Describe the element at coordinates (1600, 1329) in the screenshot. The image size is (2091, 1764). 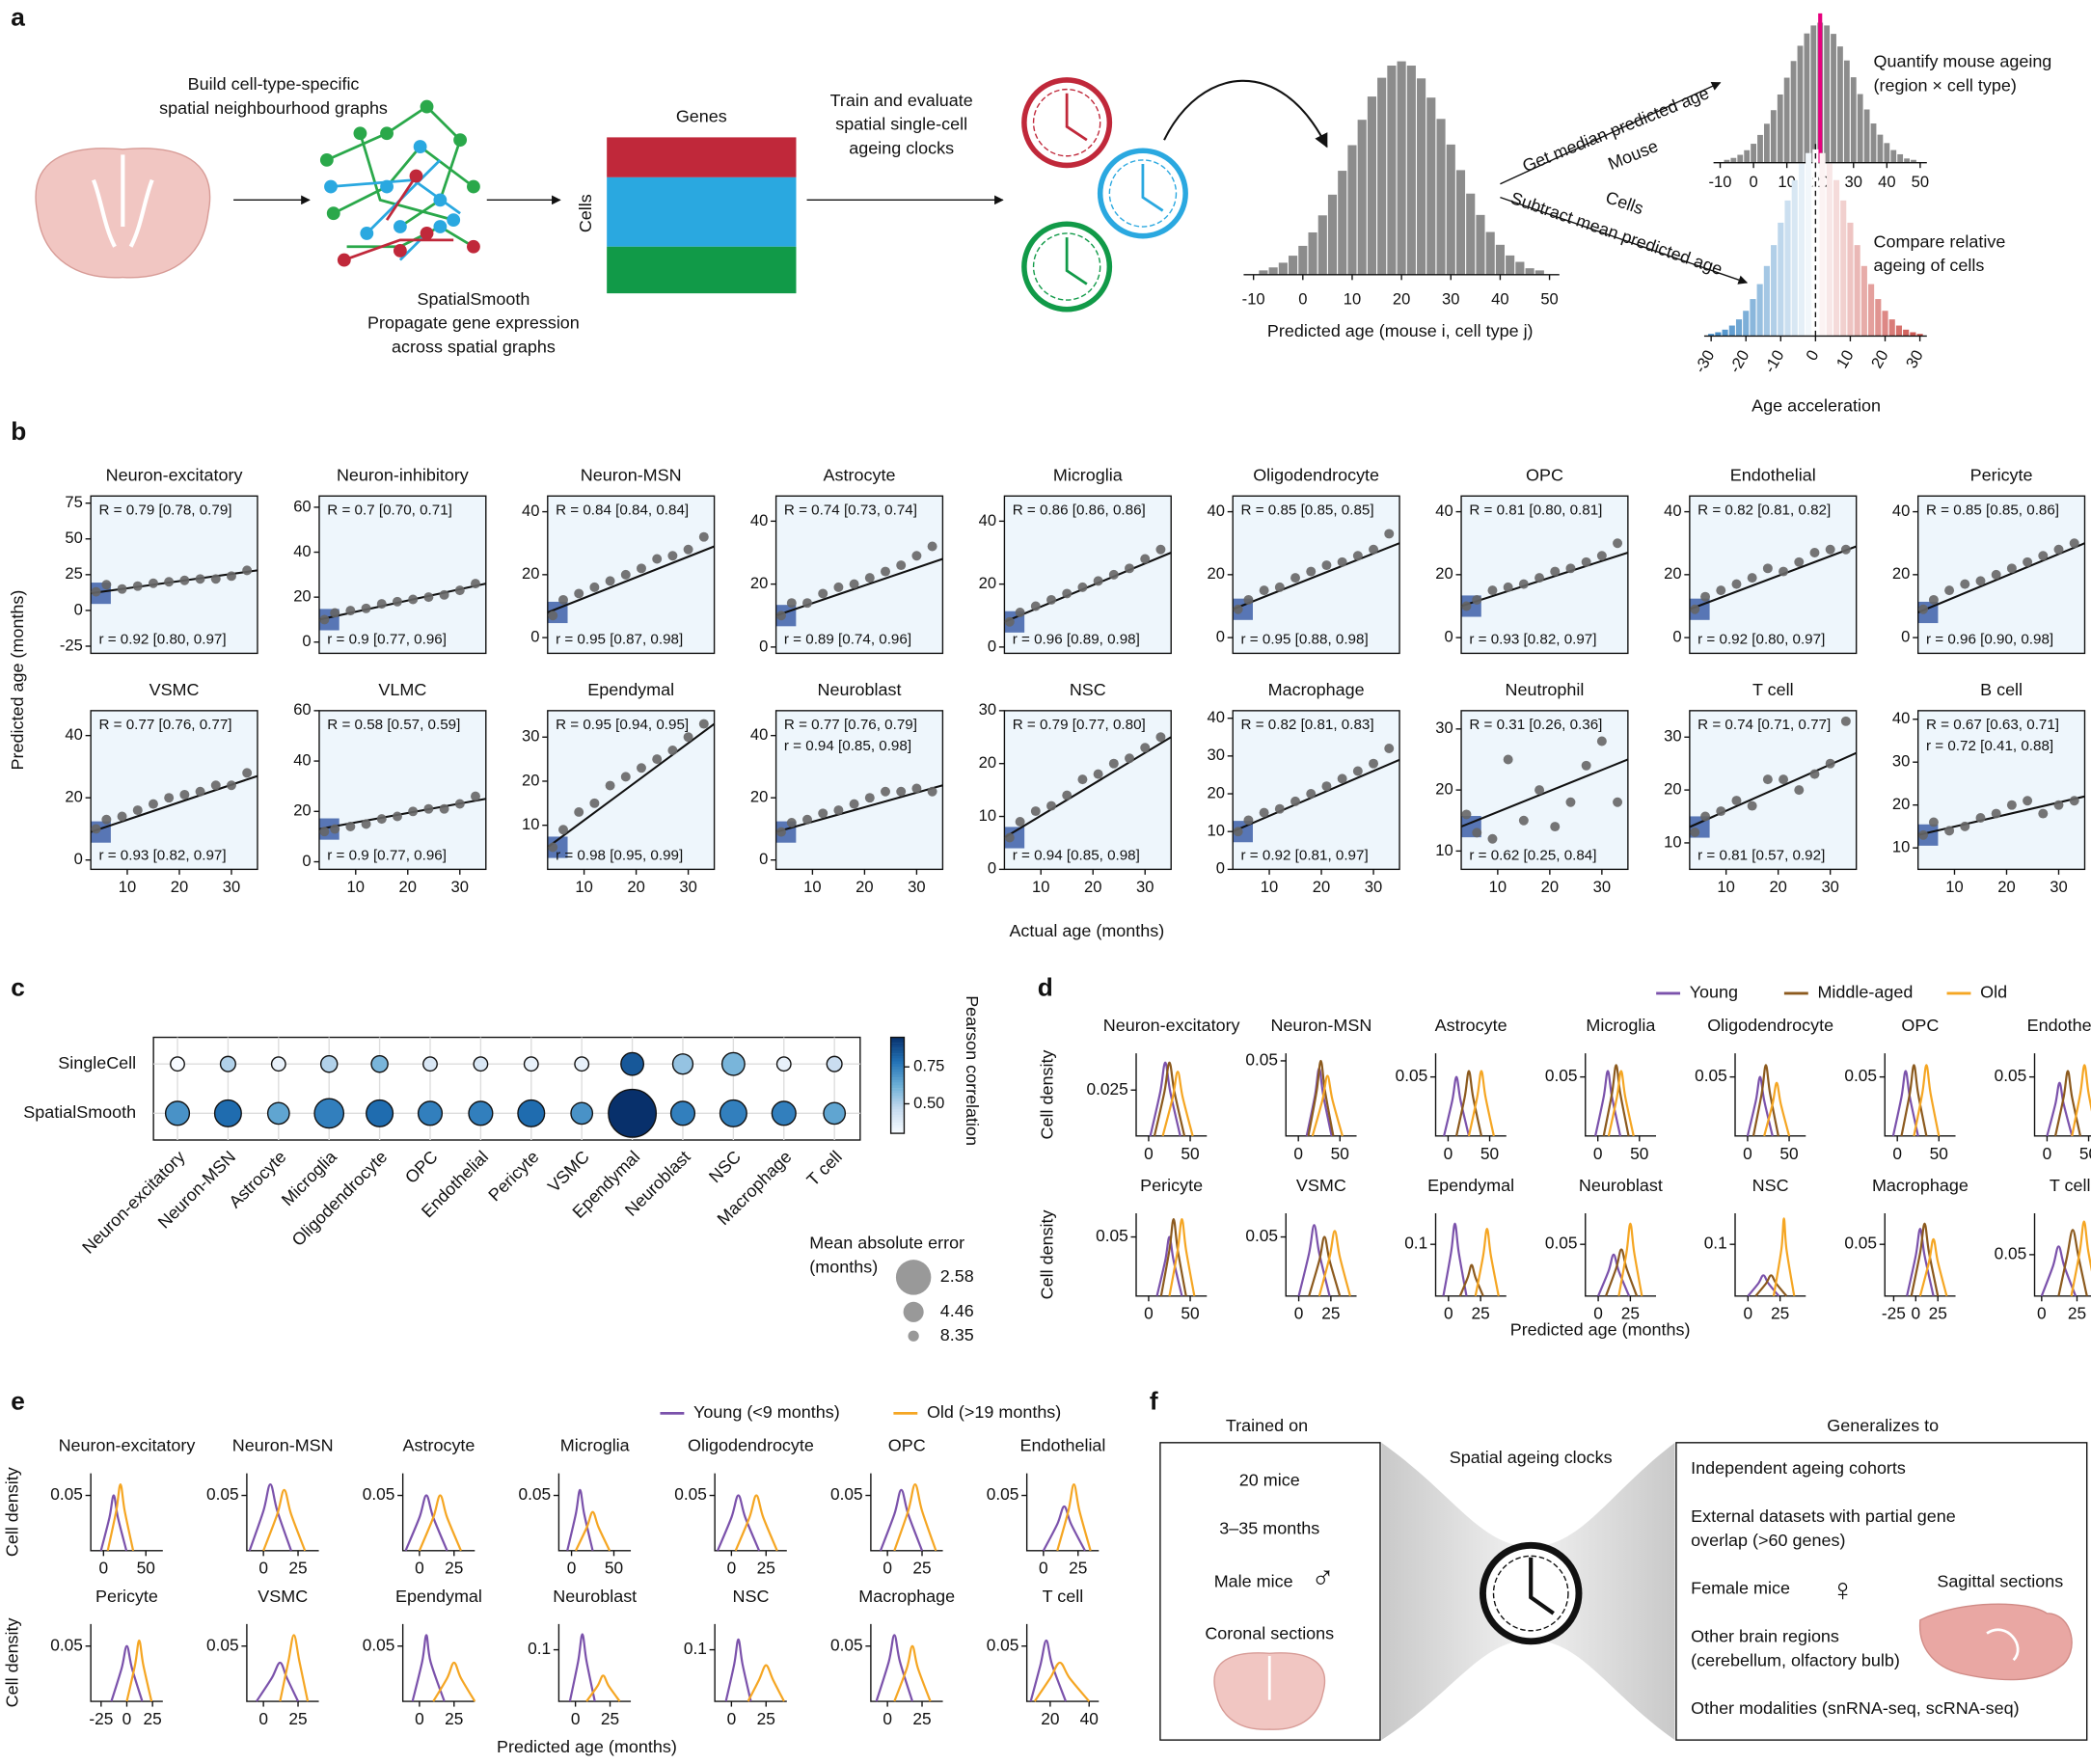
I see `x-axis-label: Predicted age (months)` at that location.